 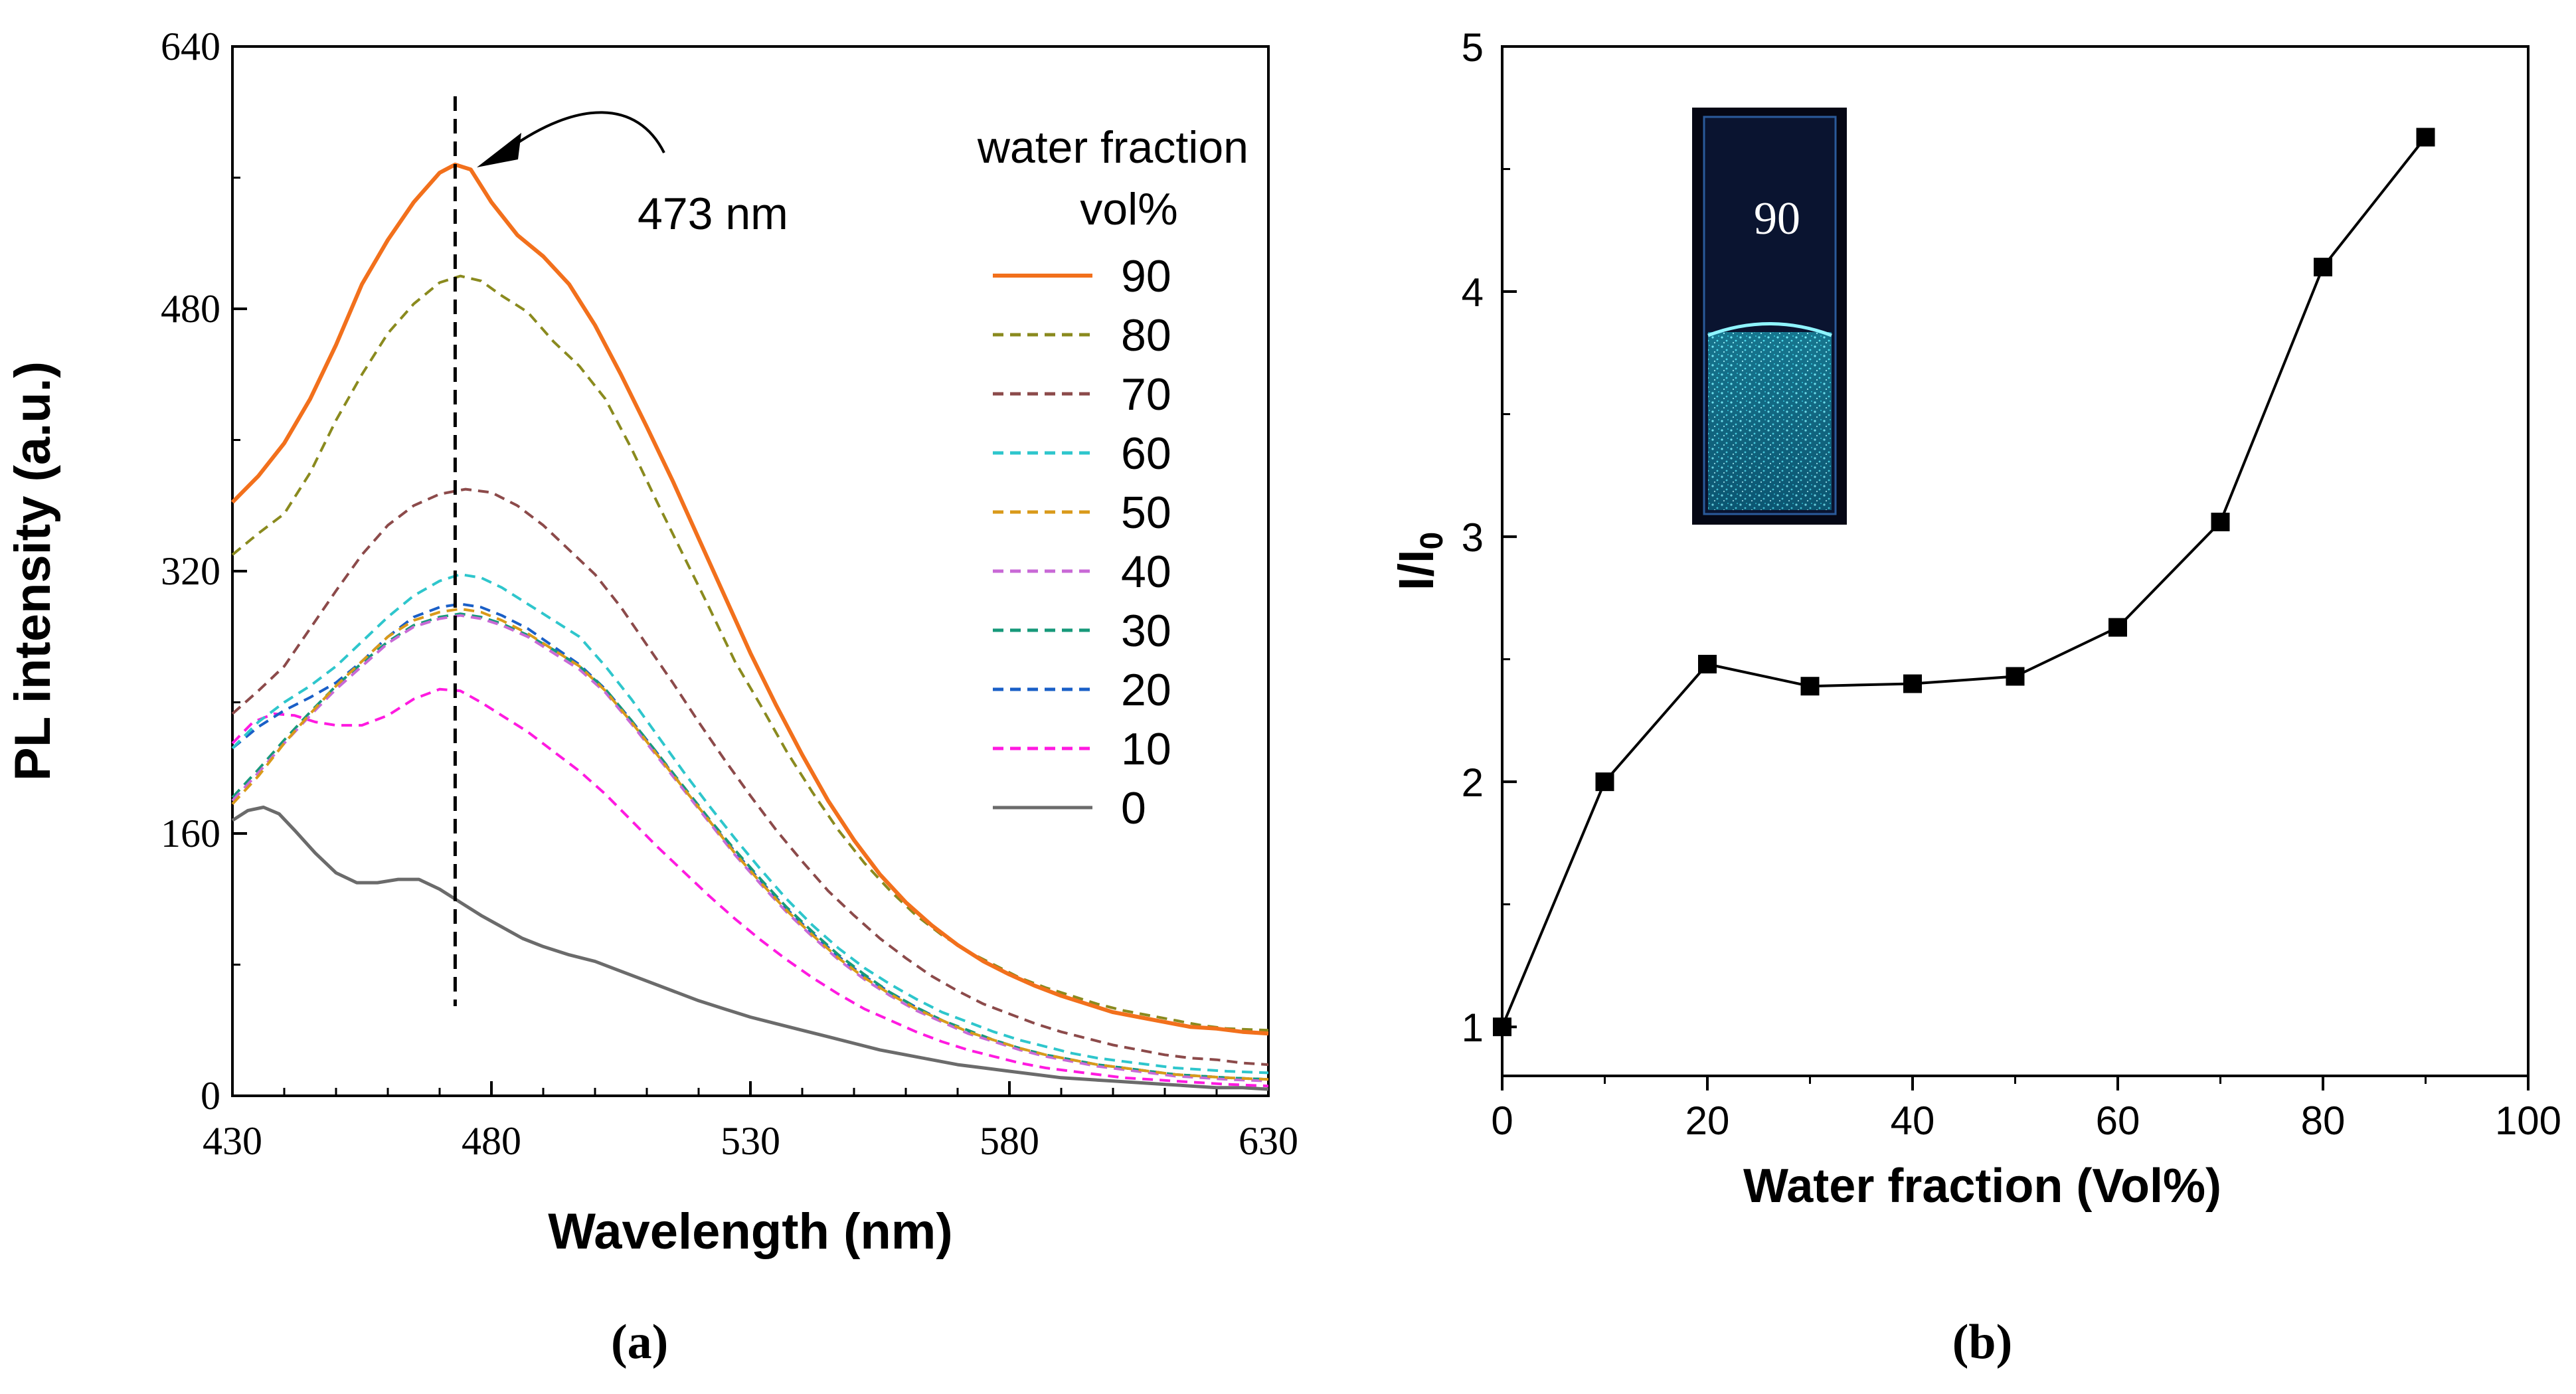 What do you see at coordinates (190, 309) in the screenshot?
I see `y-tick-label-a: 480` at bounding box center [190, 309].